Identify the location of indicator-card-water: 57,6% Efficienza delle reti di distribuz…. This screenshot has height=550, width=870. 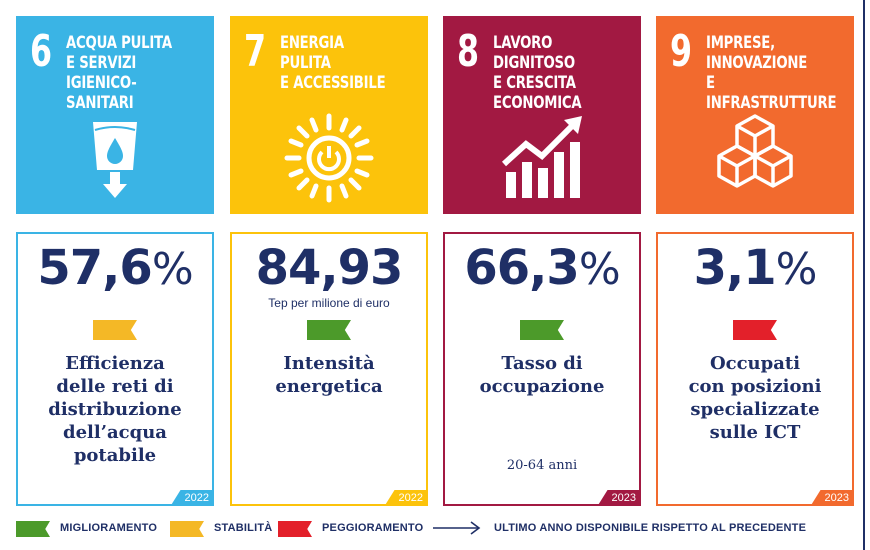
(115, 369).